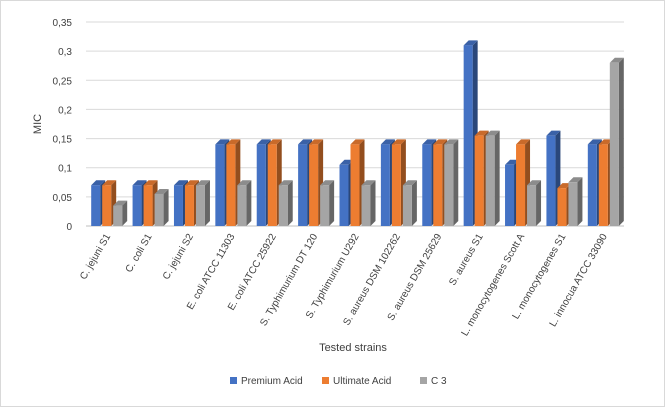 Image resolution: width=665 pixels, height=407 pixels. What do you see at coordinates (63, 140) in the screenshot?
I see `y-tick-label: 0,15` at bounding box center [63, 140].